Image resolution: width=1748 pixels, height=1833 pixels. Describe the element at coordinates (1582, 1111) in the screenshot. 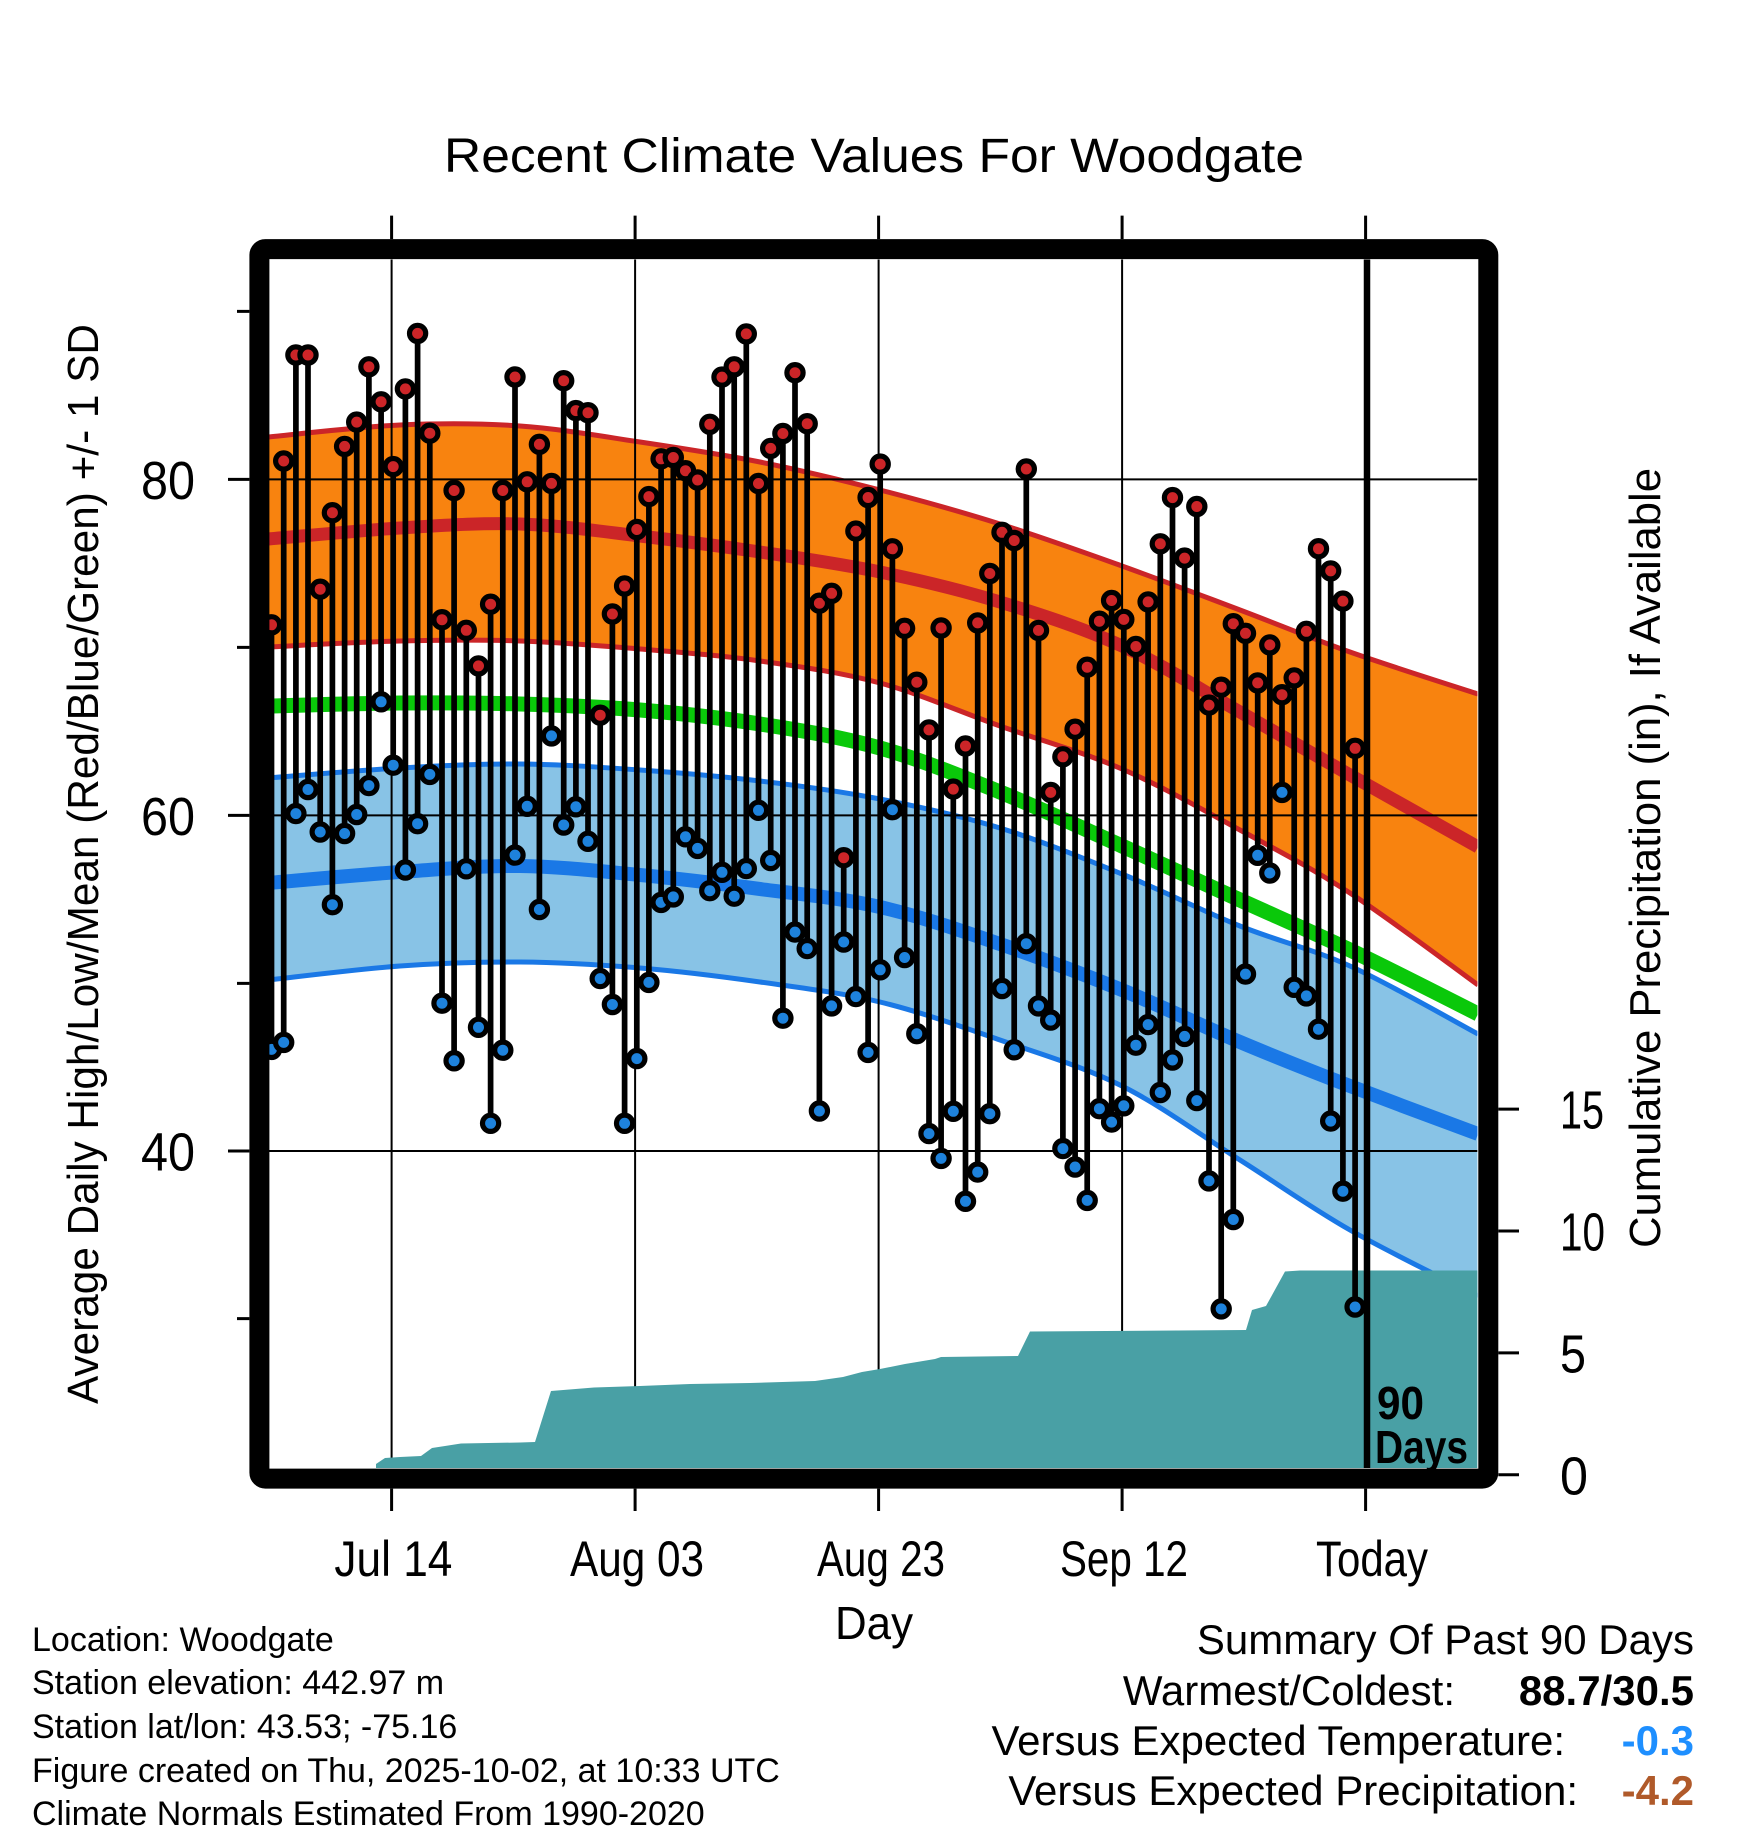

I see `svg-text: 15` at that location.